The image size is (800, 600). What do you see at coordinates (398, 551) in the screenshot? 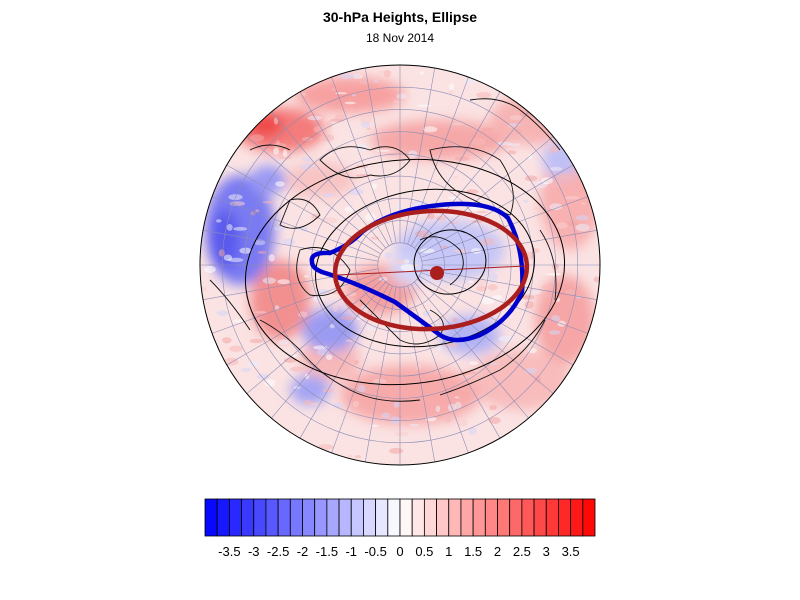
I see `colorbar-labels: -3.5 -3 -2.5 -2 -1.5 -1 -0.5 0 0.5 1 1.5 2 2.5 3 3.5` at bounding box center [398, 551].